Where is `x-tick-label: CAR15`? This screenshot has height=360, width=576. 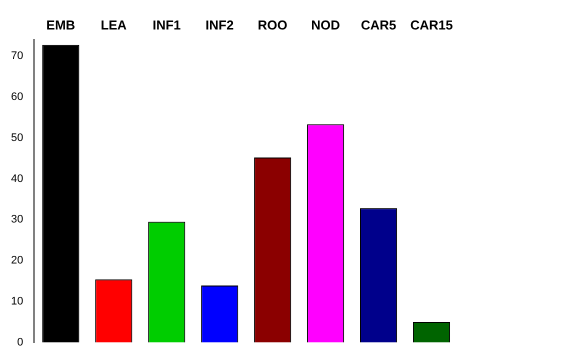 x-tick-label: CAR15 is located at coordinates (431, 24).